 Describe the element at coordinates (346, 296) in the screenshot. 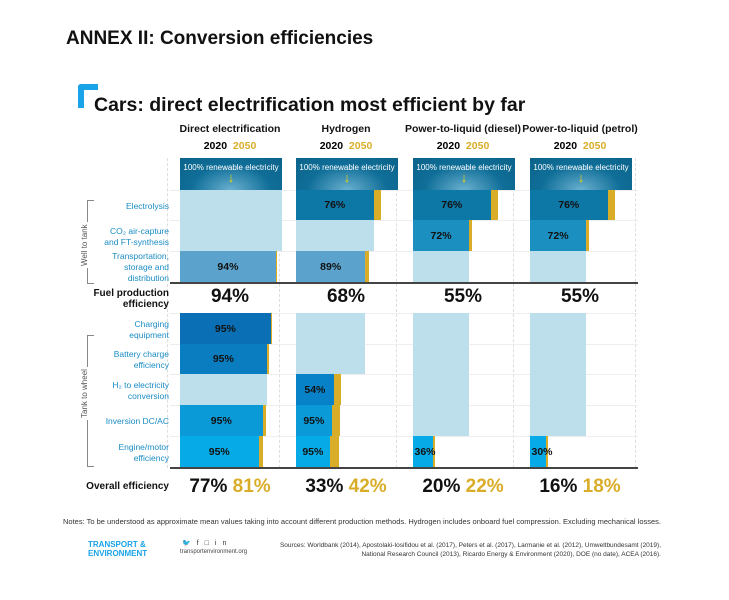

I see `fuel-production-value: 68%` at that location.